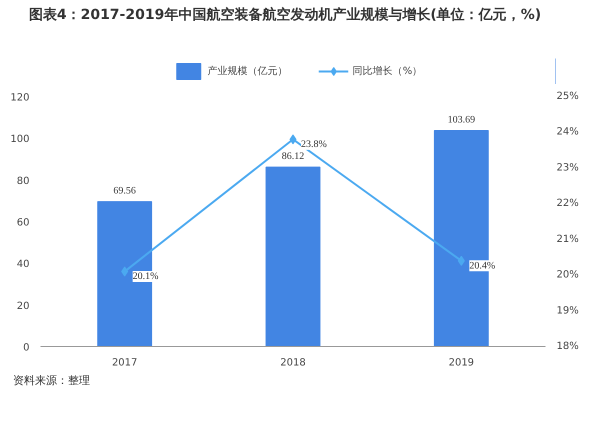 This screenshot has width=604, height=423. What do you see at coordinates (20, 140) in the screenshot?
I see `y-tick-label: 100` at bounding box center [20, 140].